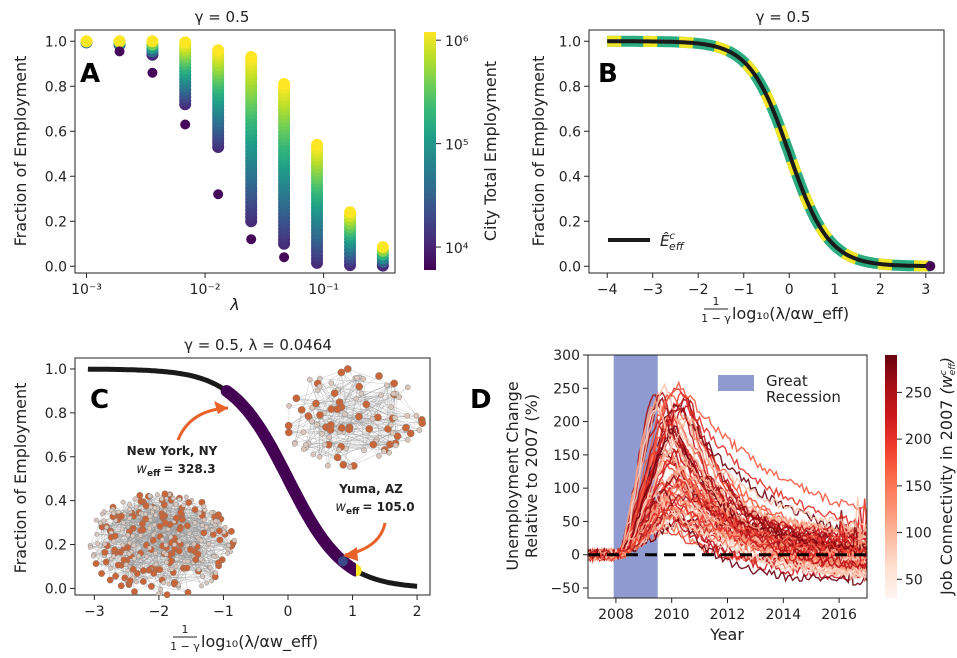  What do you see at coordinates (783, 17) in the screenshot?
I see `panel-b-title: γ = 0.5` at bounding box center [783, 17].